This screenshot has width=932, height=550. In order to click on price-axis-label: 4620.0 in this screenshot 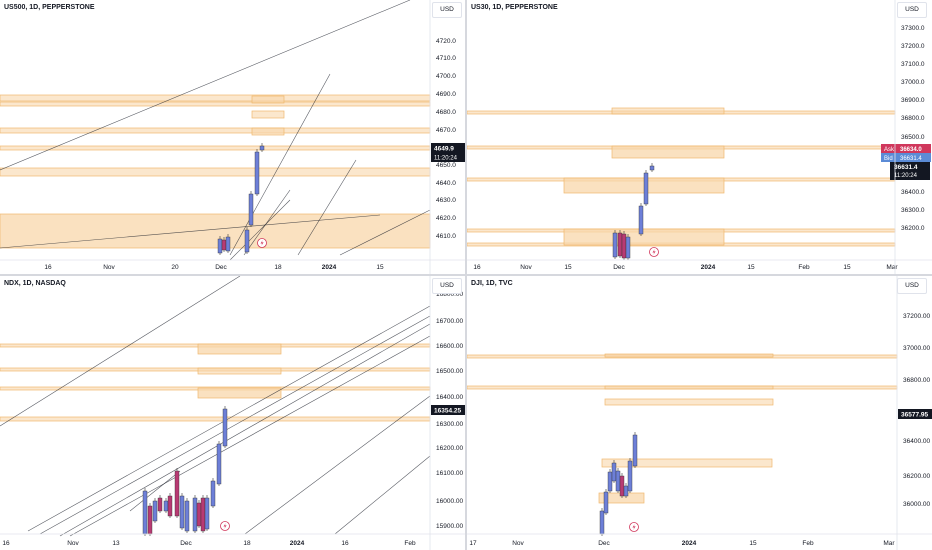, I will do `click(446, 218)`.